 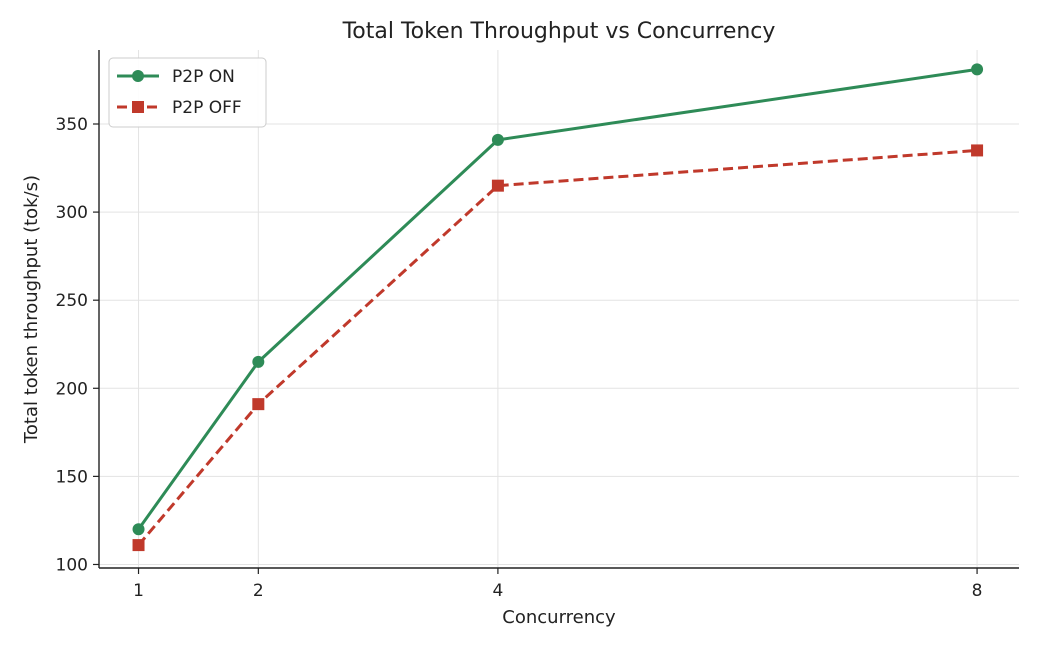 What do you see at coordinates (138, 76) in the screenshot?
I see `legend-marker-p2p-on` at bounding box center [138, 76].